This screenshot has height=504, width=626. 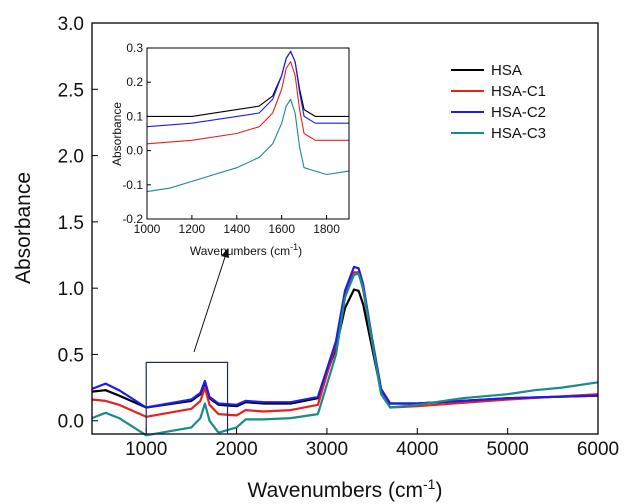 I want to click on main-y-tick-label: 1.0, so click(x=71, y=289).